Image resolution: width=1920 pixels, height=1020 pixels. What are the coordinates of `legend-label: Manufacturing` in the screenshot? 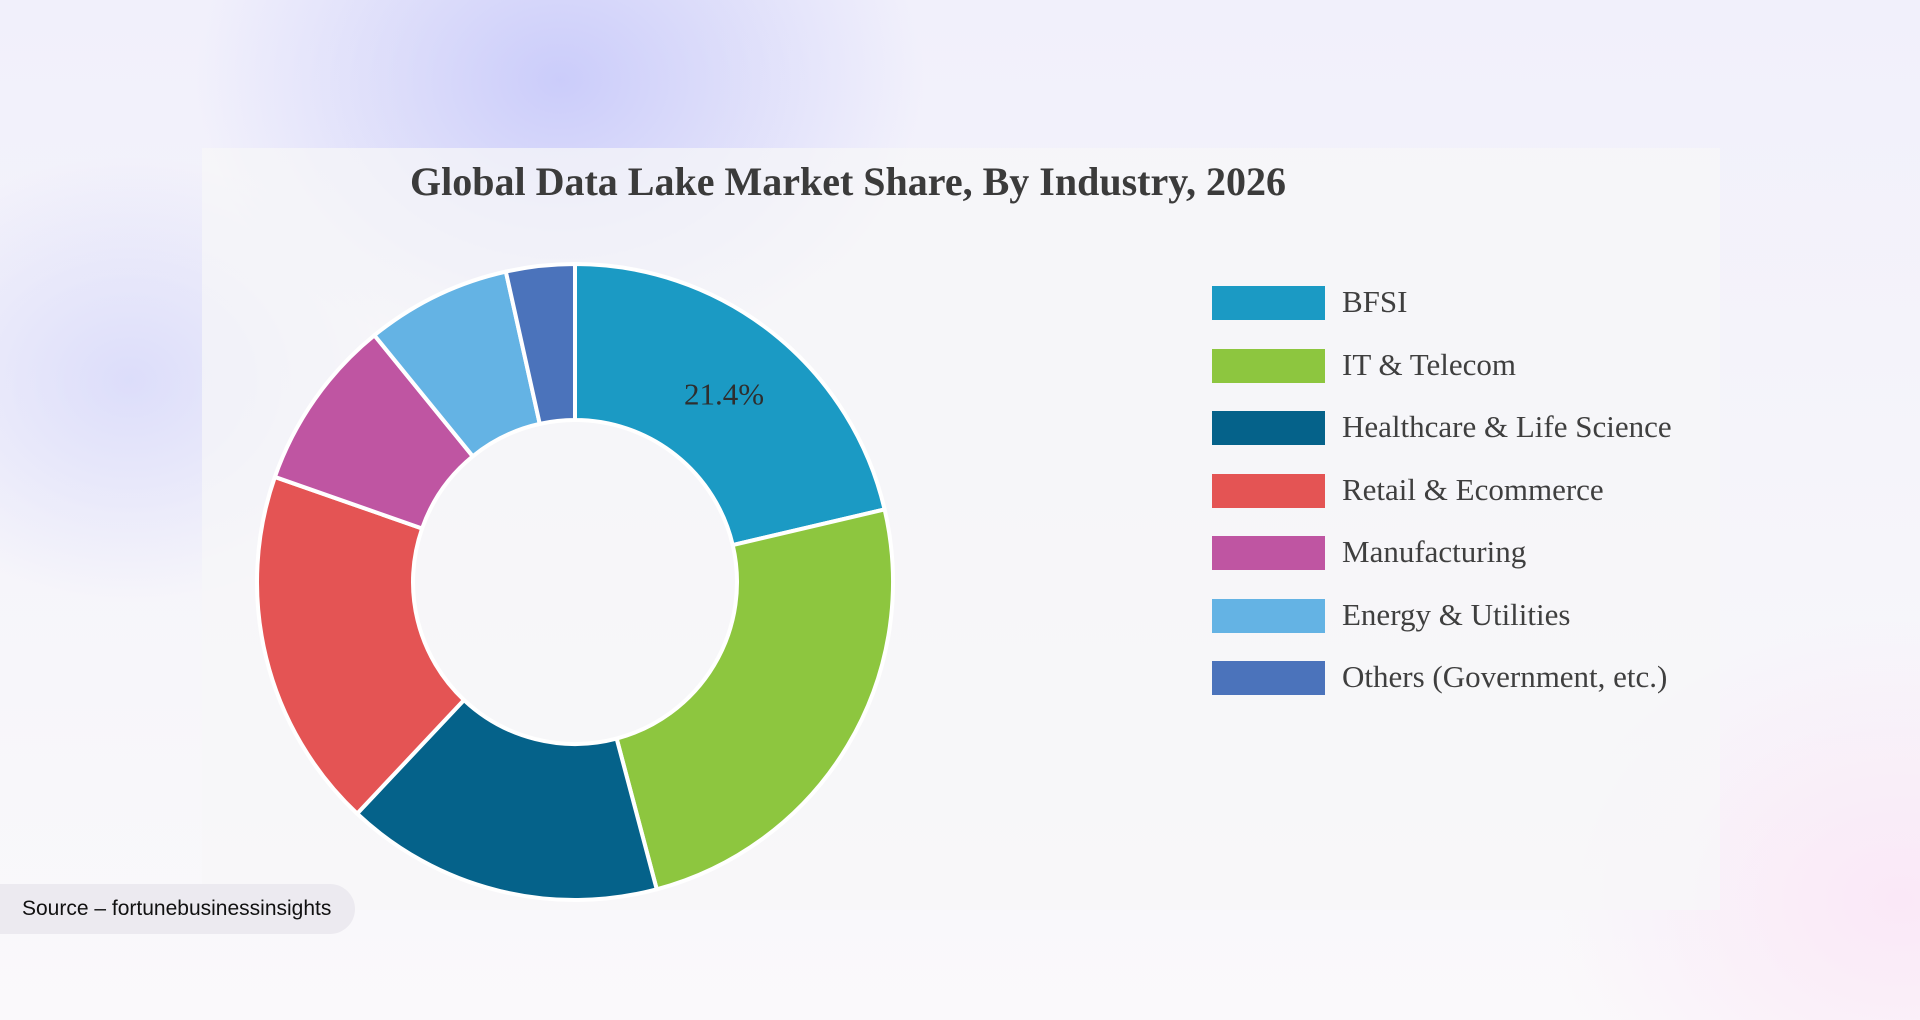 It's located at (1434, 551).